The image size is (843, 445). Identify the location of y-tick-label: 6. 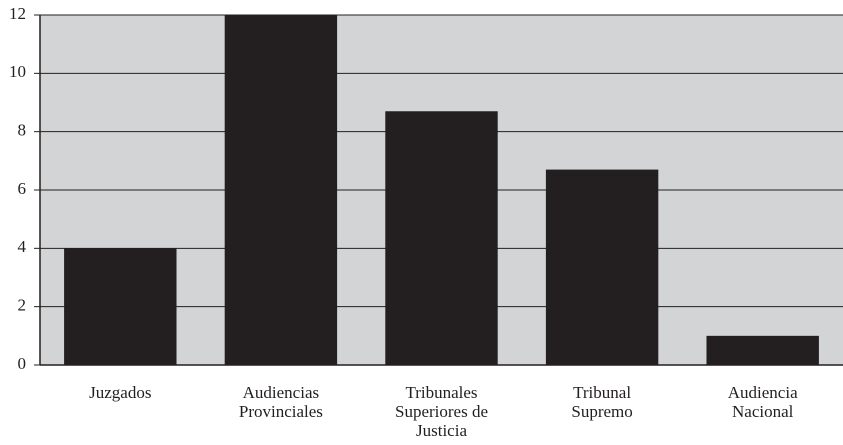
(22, 188).